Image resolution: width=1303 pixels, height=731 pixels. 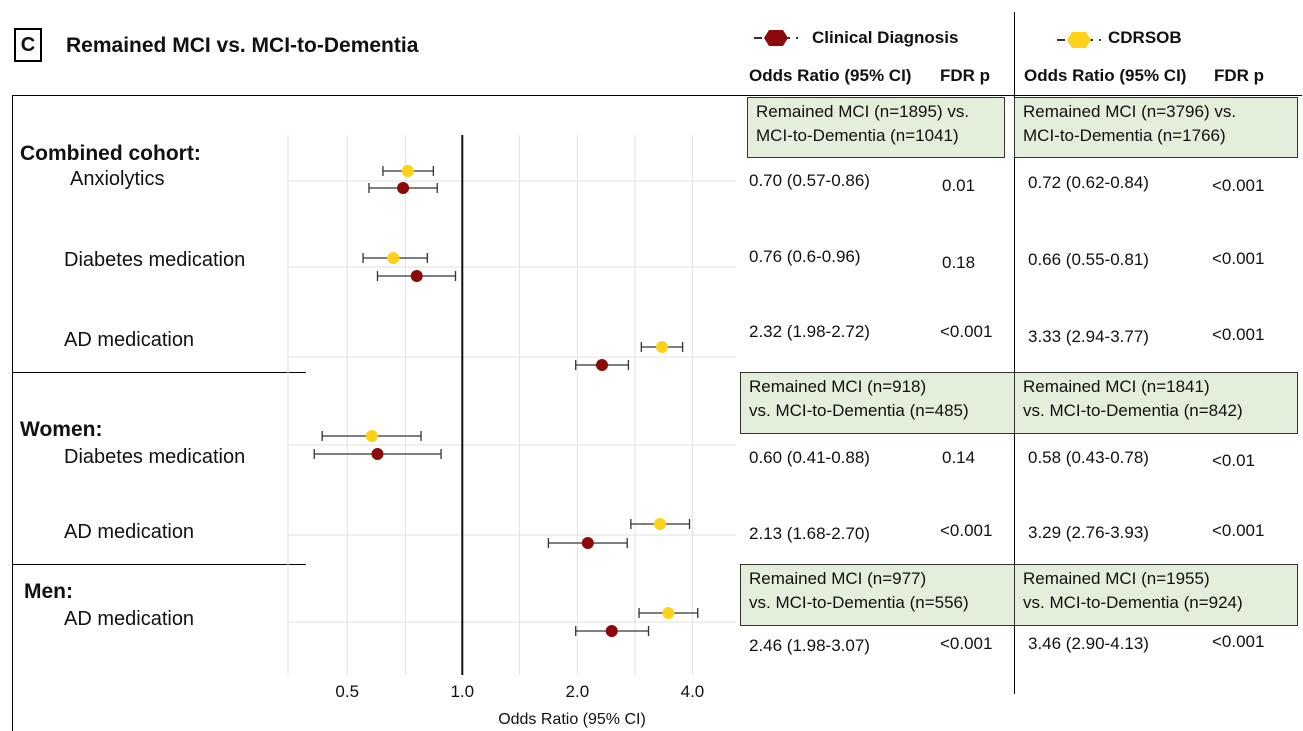 What do you see at coordinates (1014, 353) in the screenshot?
I see `column-divider` at bounding box center [1014, 353].